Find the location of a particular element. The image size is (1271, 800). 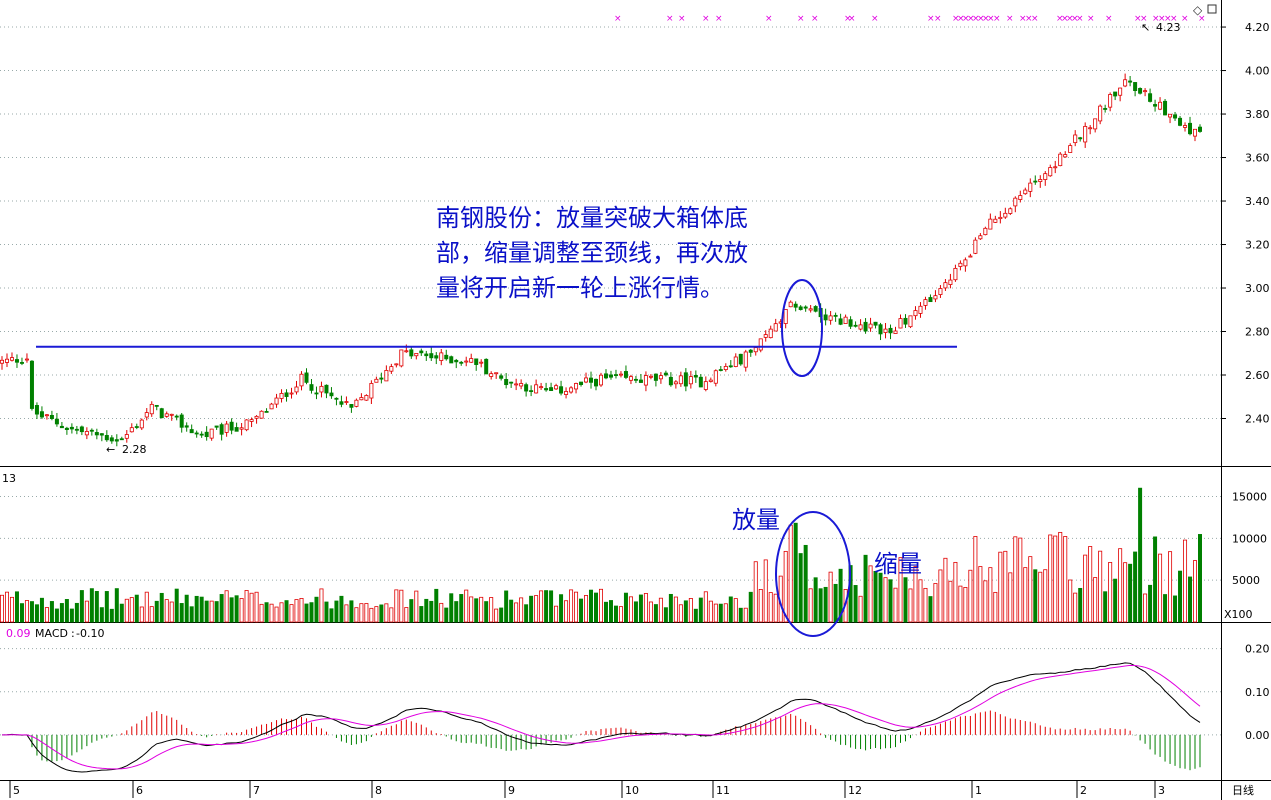

date-tick-label: 10 is located at coordinates (632, 790).